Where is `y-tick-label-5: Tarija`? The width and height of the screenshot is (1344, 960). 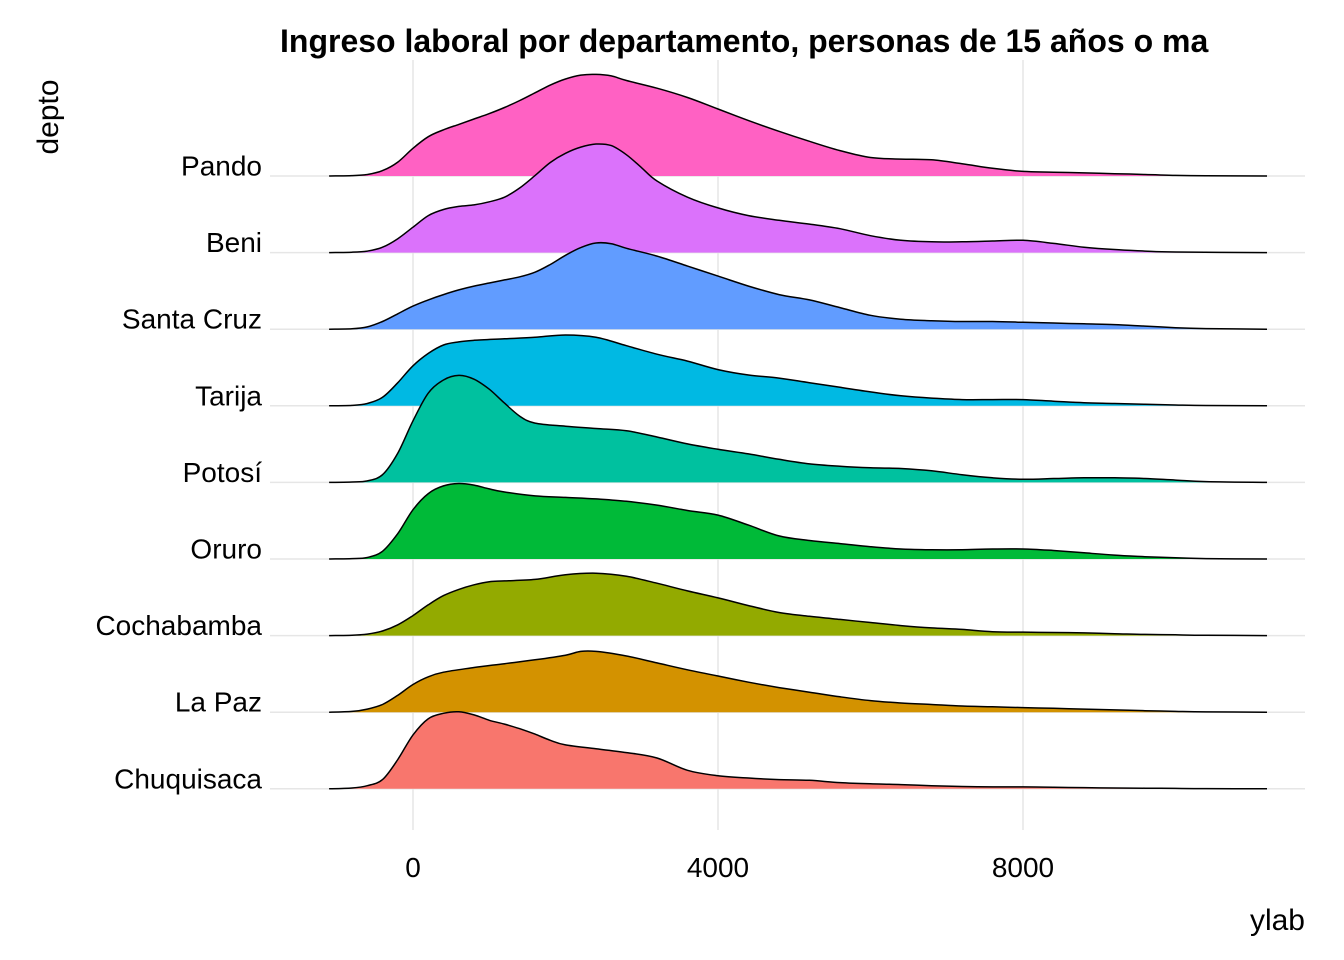
y-tick-label-5: Tarija is located at coordinates (228, 395).